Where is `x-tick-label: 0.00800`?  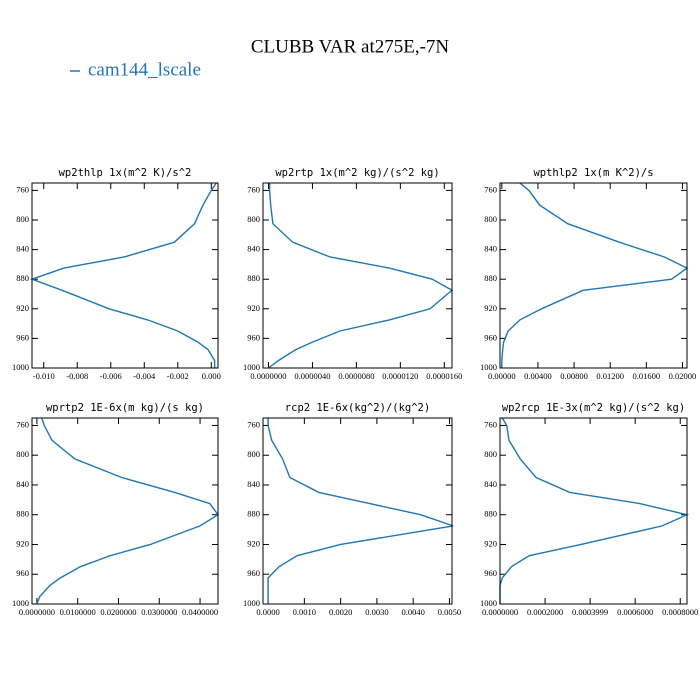 x-tick-label: 0.00800 is located at coordinates (574, 376).